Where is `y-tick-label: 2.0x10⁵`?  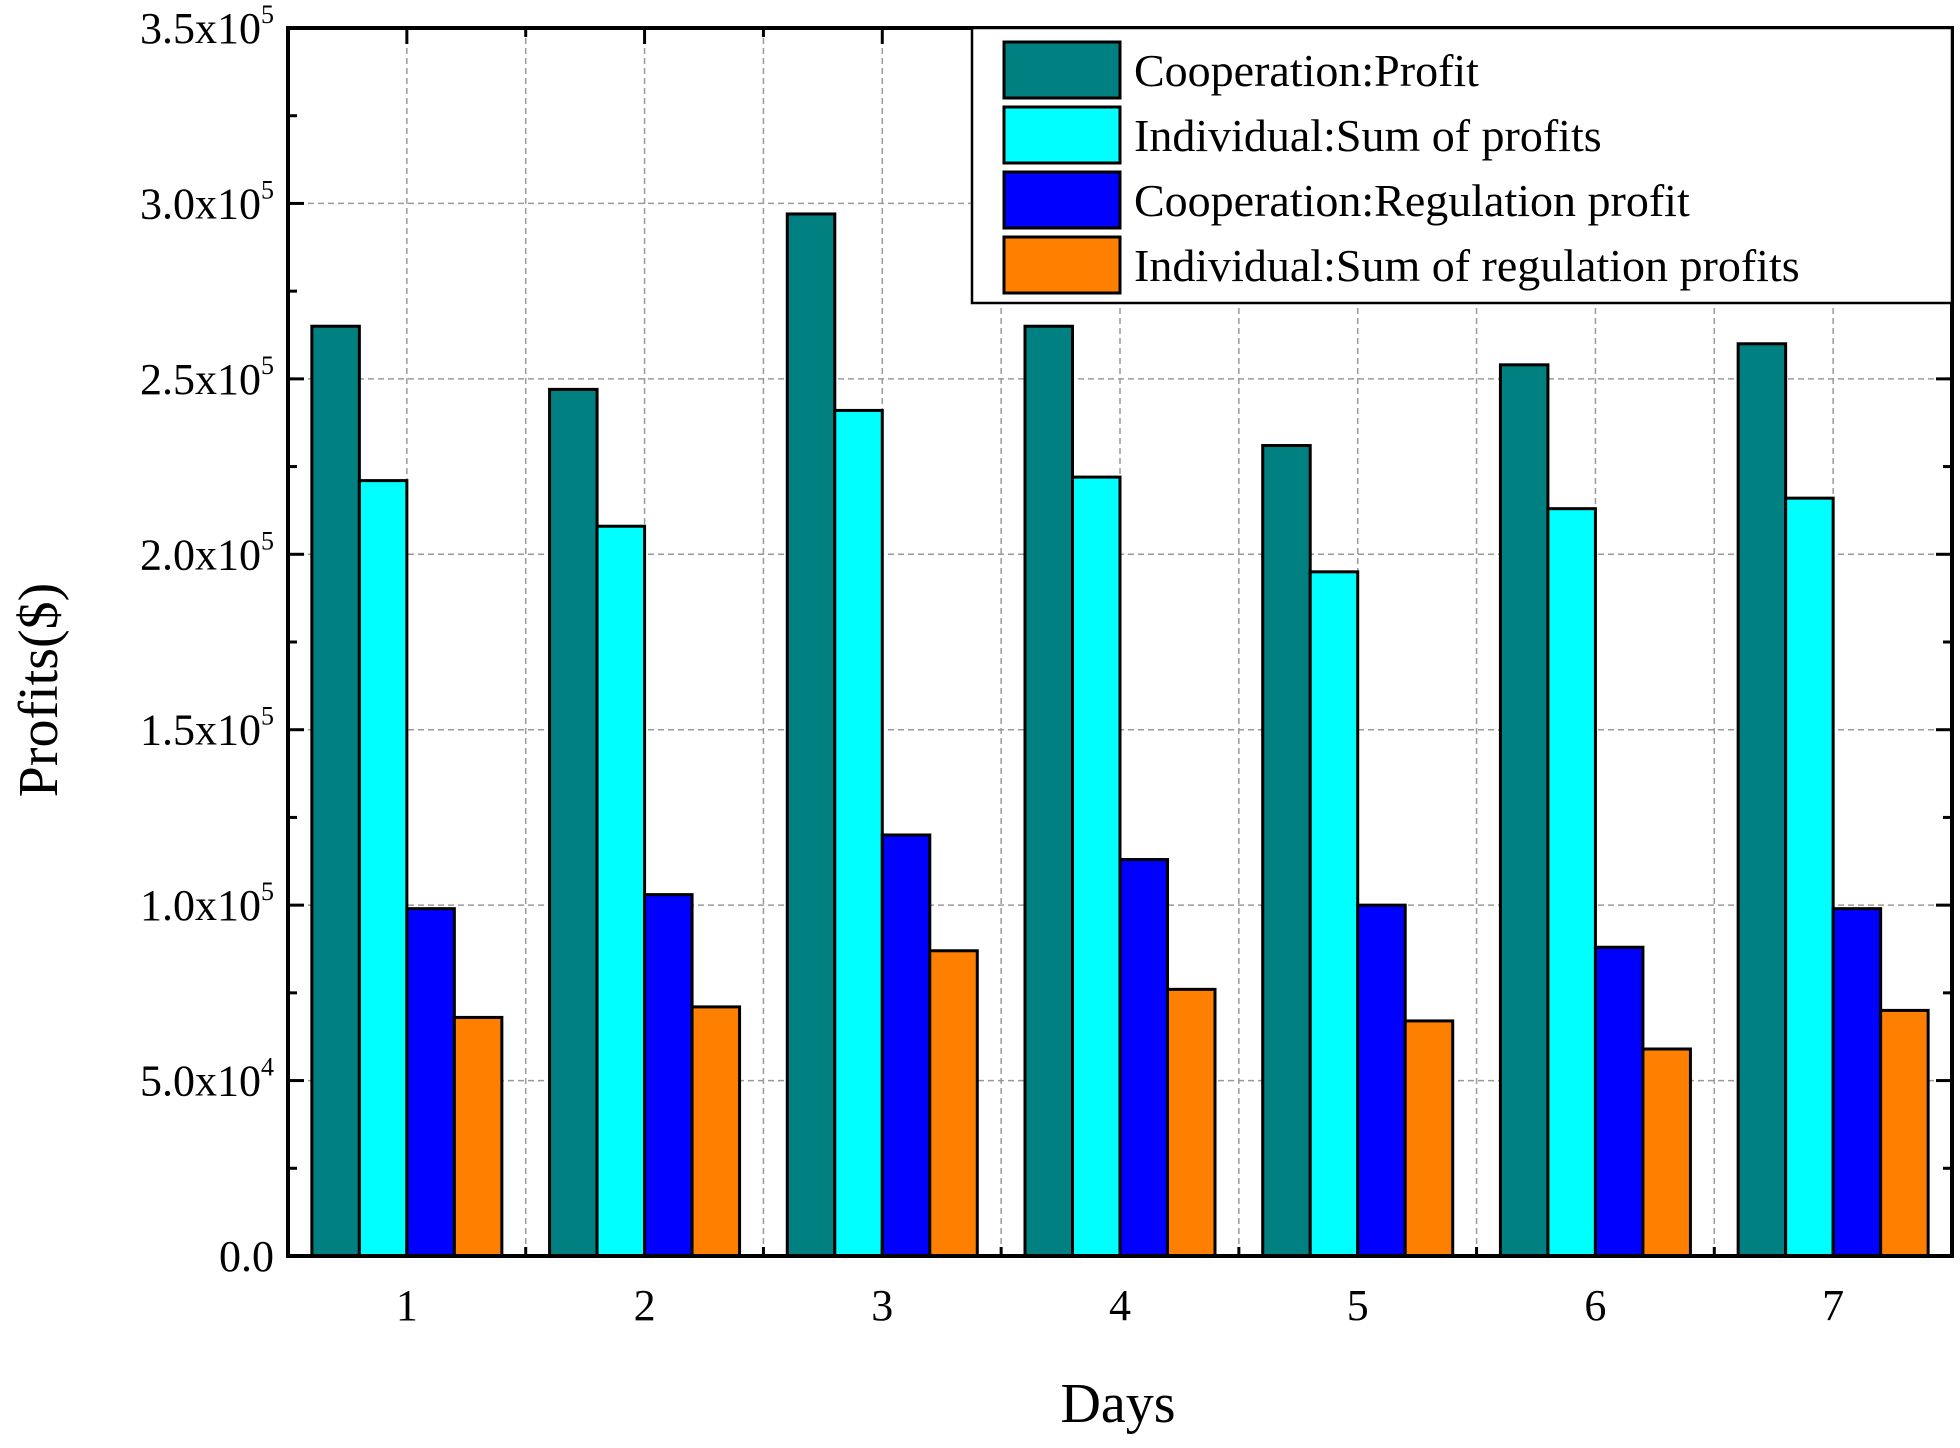 y-tick-label: 2.0x10⁵ is located at coordinates (207, 552).